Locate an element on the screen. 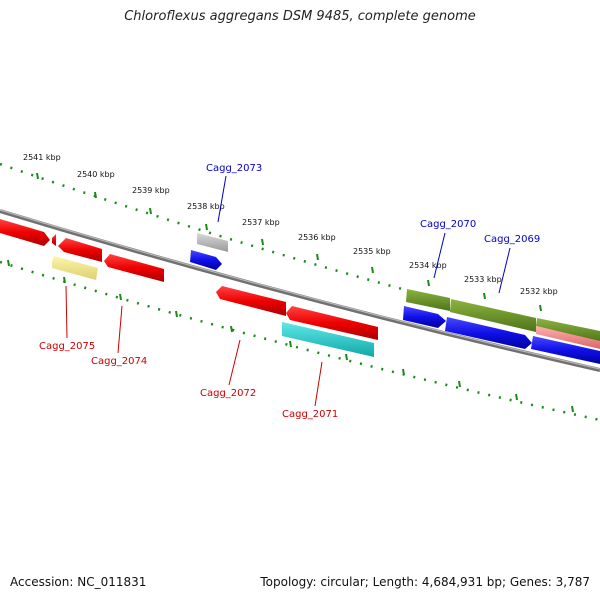 The height and width of the screenshot is (600, 600). tick-label: 2534 kbp is located at coordinates (428, 265).